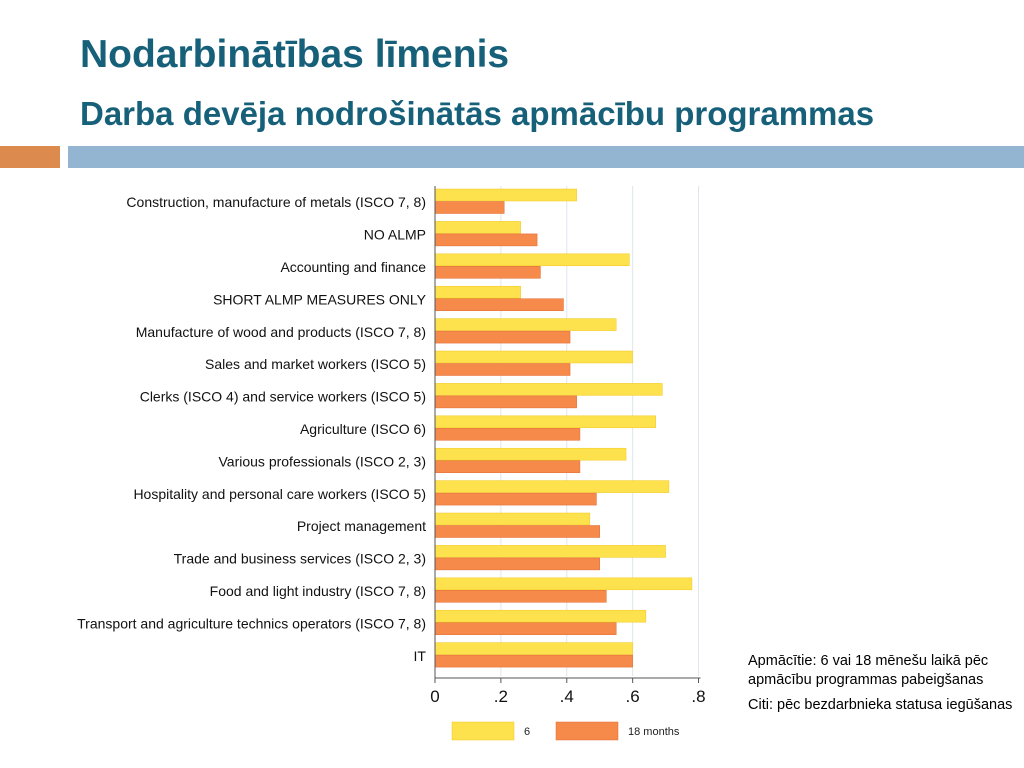  Describe the element at coordinates (353, 267) in the screenshot. I see `category-label: Accounting and finance` at that location.